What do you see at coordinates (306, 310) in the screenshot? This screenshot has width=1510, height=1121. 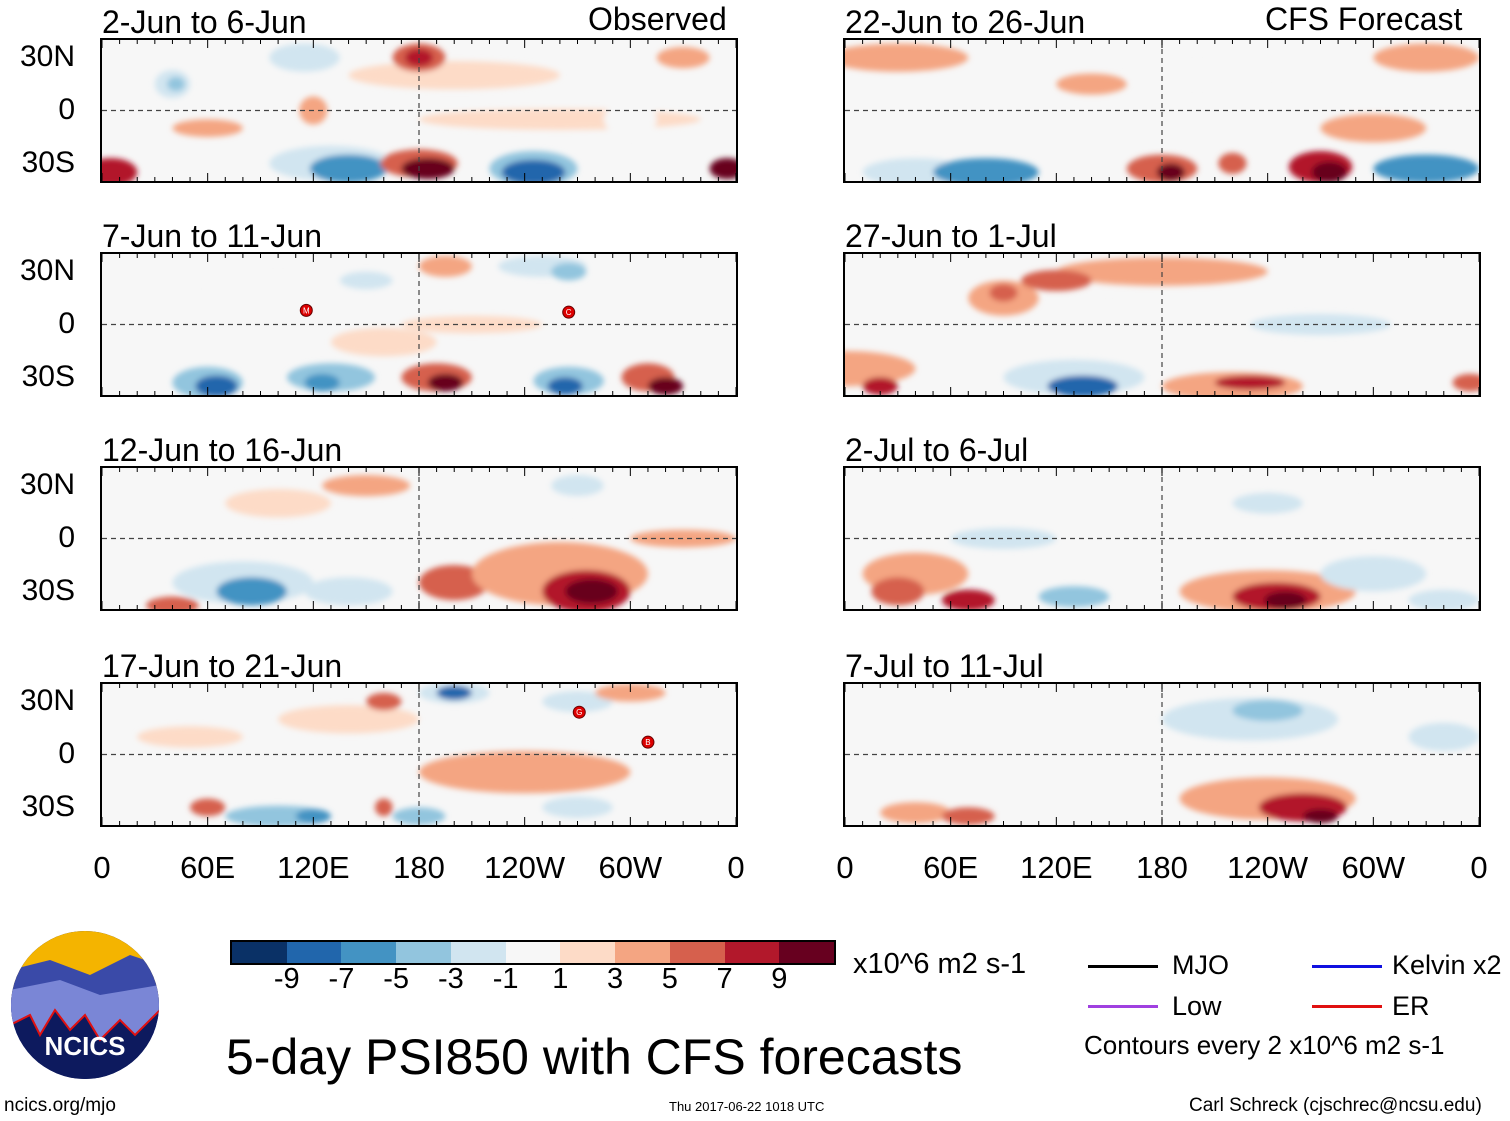 I see `storm-marker: M` at bounding box center [306, 310].